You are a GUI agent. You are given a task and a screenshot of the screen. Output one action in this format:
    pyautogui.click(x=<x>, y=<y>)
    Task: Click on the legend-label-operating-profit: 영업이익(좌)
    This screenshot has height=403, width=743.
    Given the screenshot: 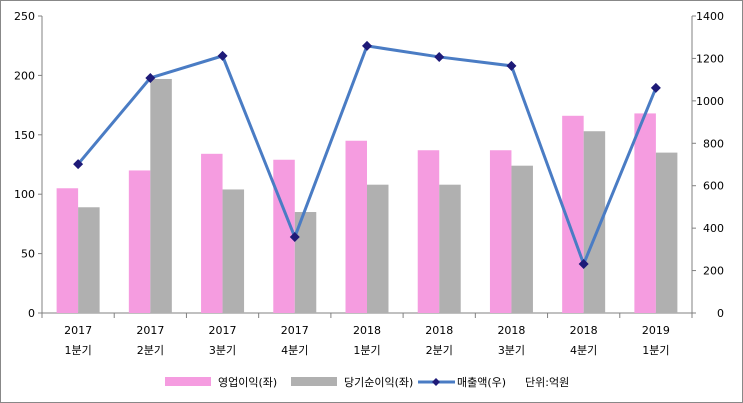 What is the action you would take?
    pyautogui.click(x=247, y=382)
    